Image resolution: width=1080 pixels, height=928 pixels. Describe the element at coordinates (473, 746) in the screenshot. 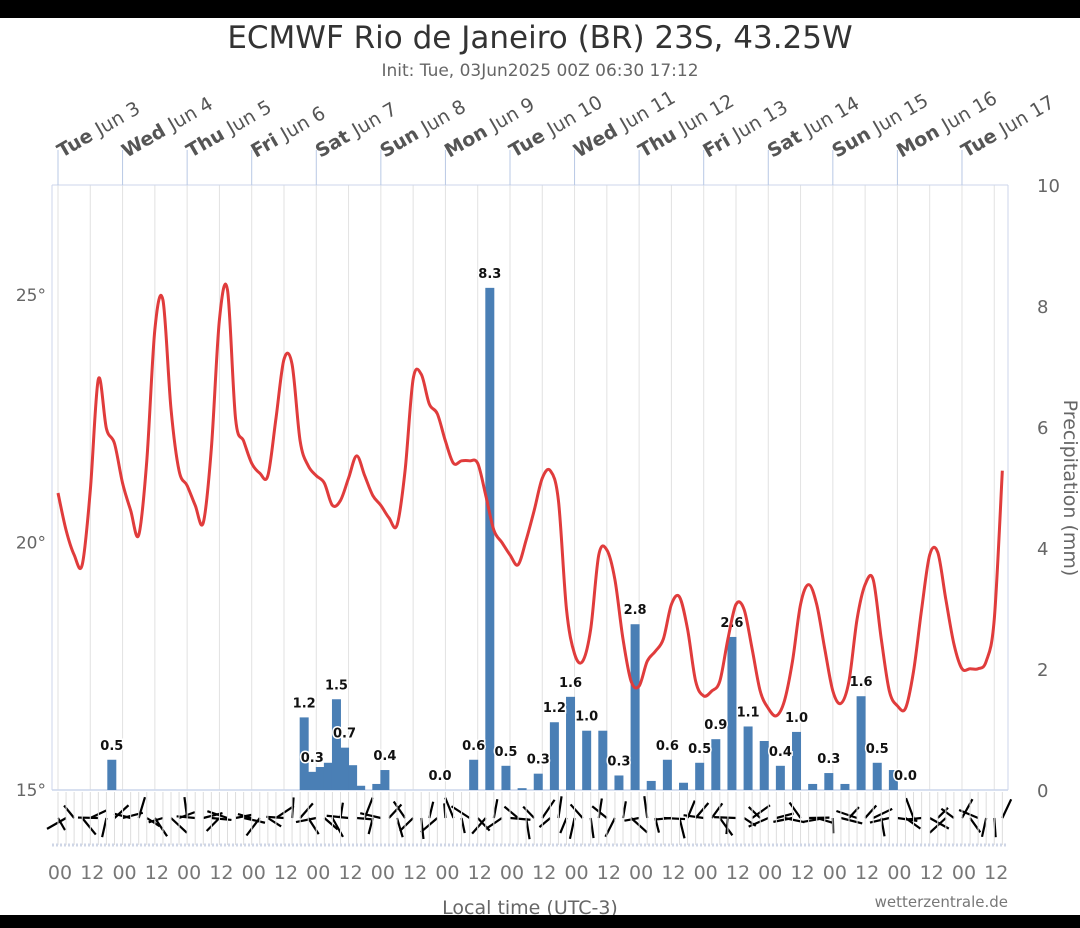

I see `precip-data-label: 0.6` at that location.